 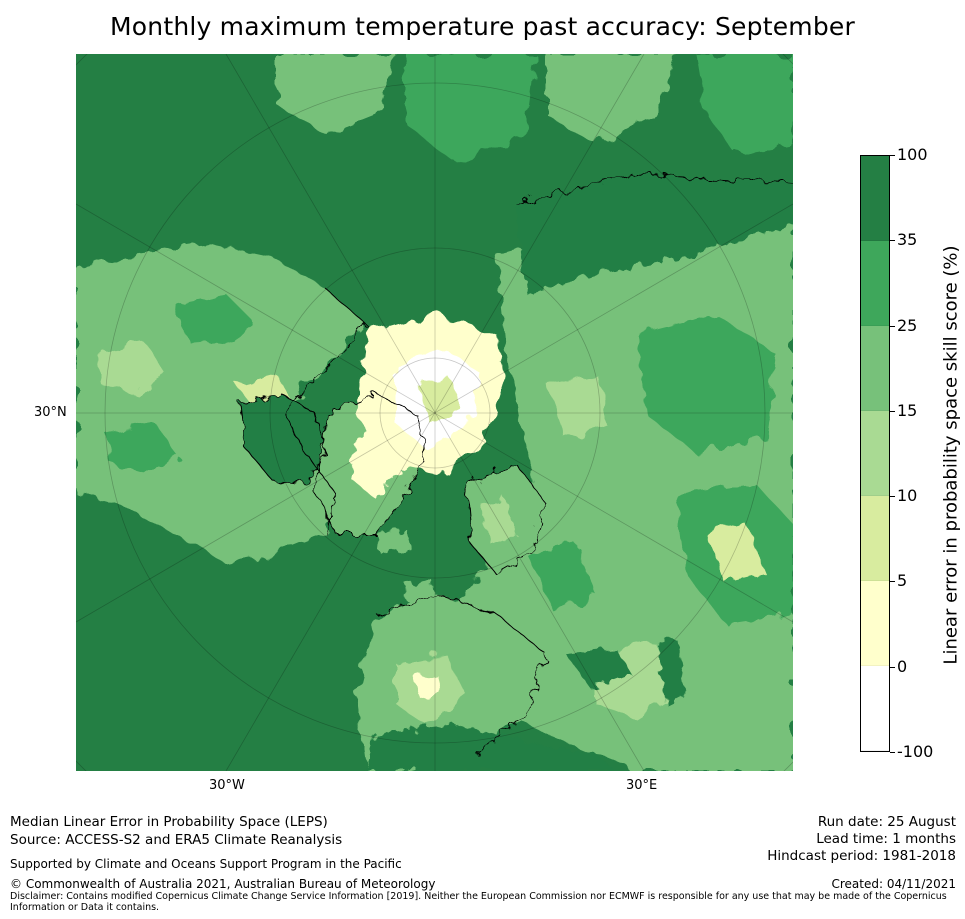 I want to click on colorbar-tick-label: 25, so click(x=907, y=325).